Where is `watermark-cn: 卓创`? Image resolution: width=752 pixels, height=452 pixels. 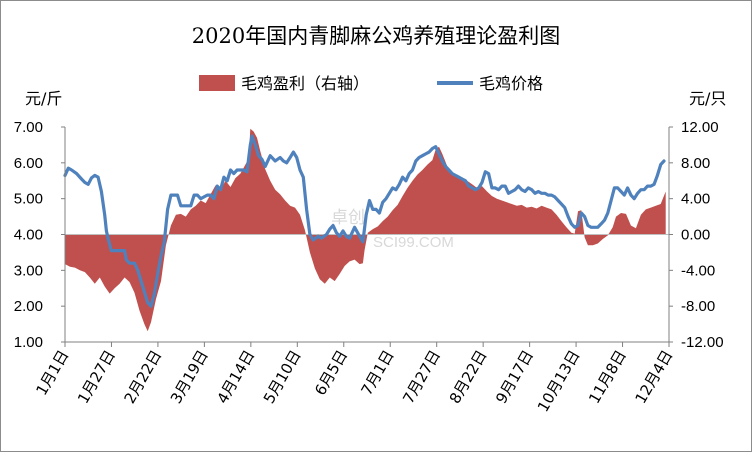 watermark-cn: 卓创 is located at coordinates (348, 217).